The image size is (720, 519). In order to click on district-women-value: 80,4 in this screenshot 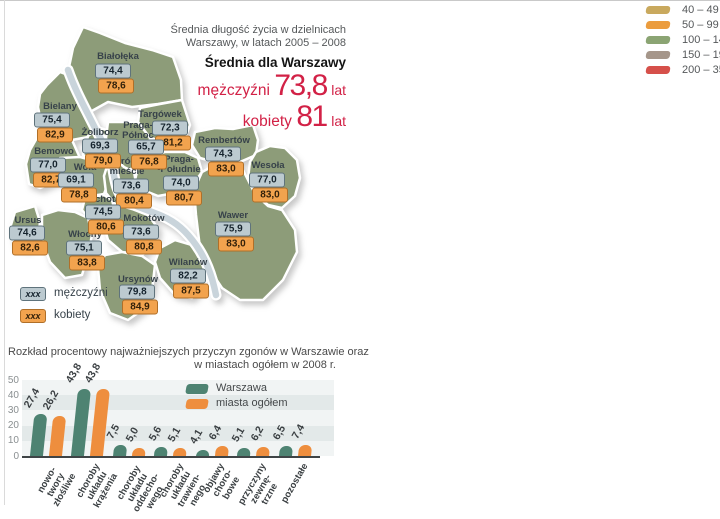, I will do `click(134, 201)`.